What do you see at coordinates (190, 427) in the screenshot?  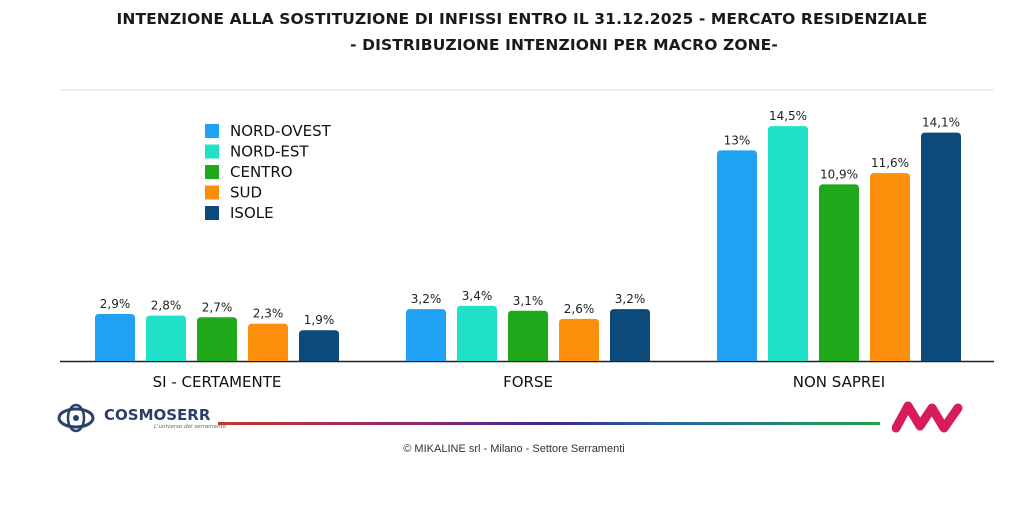 I see `cosmoserr-tagline: L'universo del serramento` at bounding box center [190, 427].